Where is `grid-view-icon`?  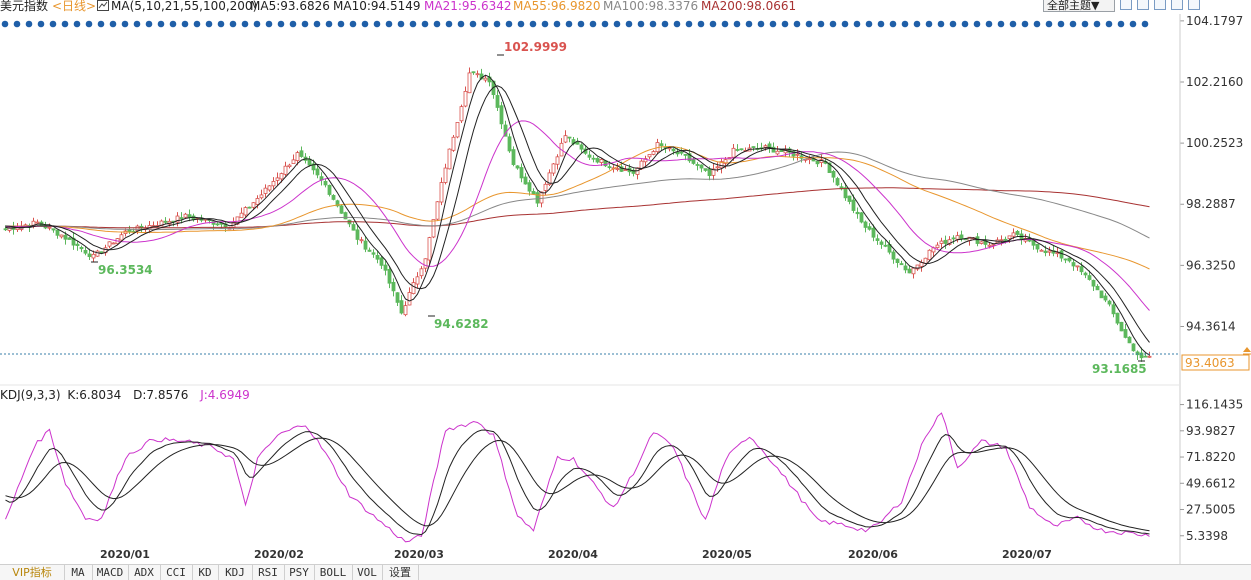 grid-view-icon is located at coordinates (1126, 5).